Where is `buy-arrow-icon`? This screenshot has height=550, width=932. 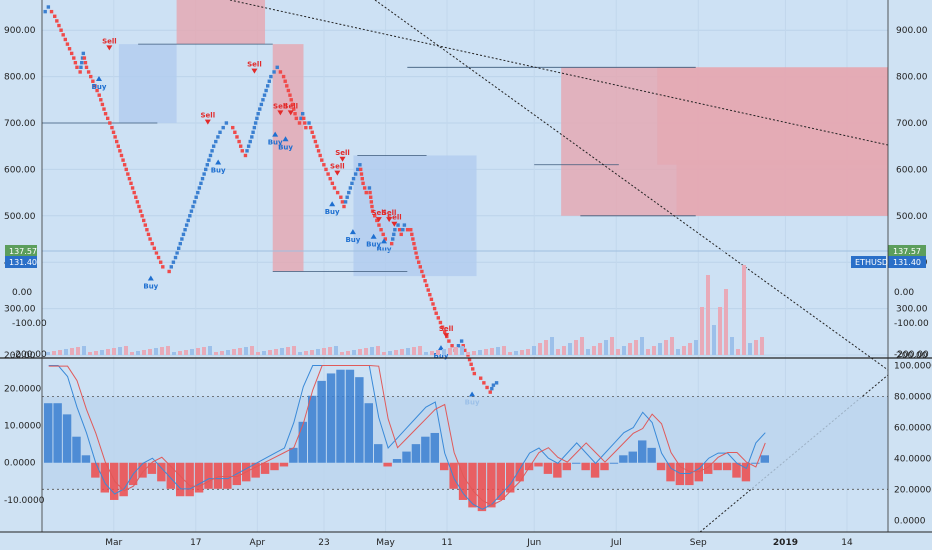
buy-arrow-icon is located at coordinates (352, 232).